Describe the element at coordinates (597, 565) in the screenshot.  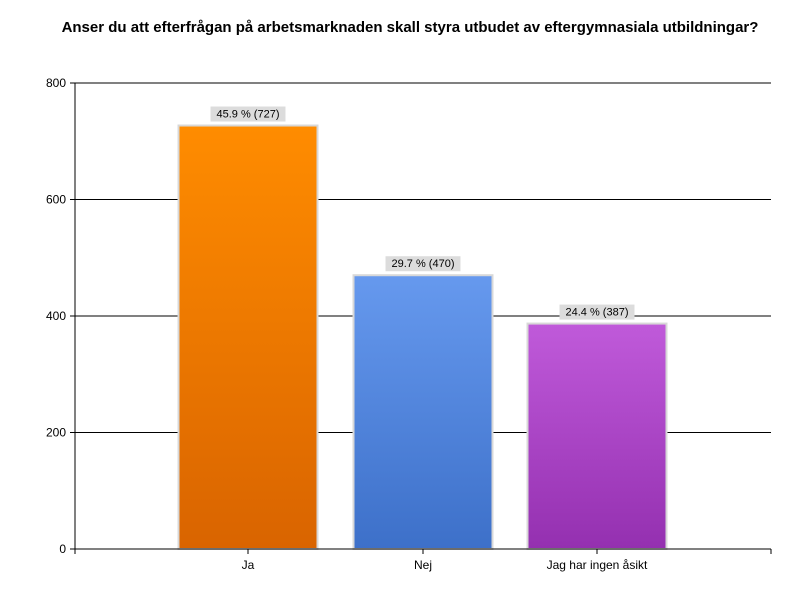
I see `x-tick-label: Jag har ingen åsikt` at that location.